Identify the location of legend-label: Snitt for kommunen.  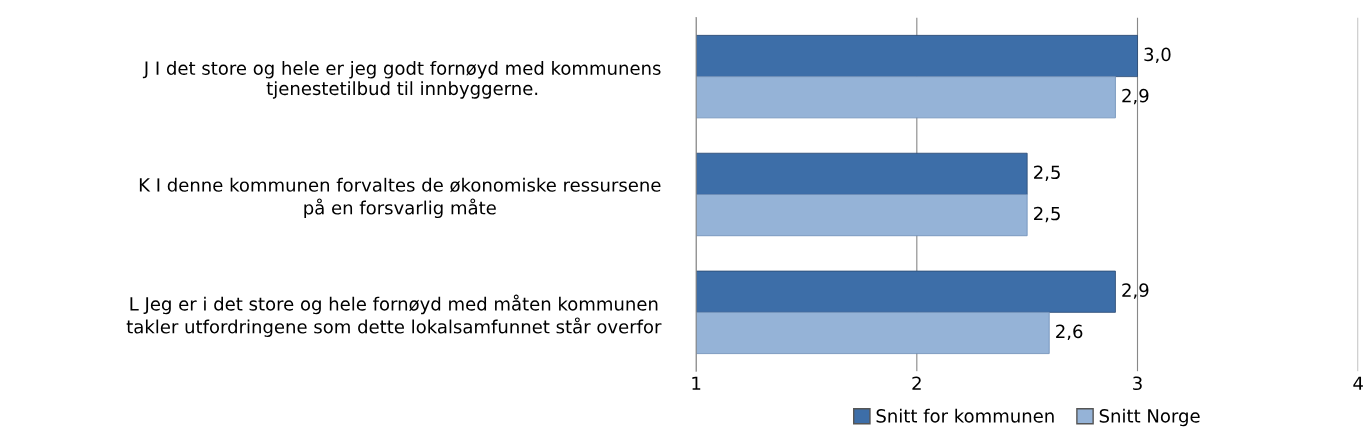
(965, 415).